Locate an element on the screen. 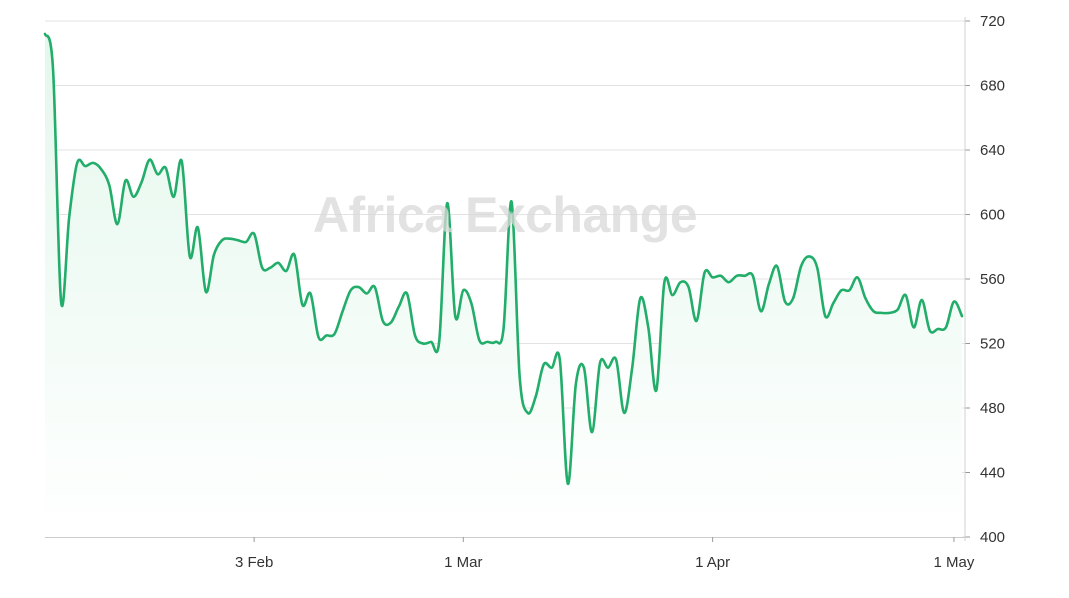 The image size is (1069, 598). x-tick-label: 1 Mar is located at coordinates (463, 562).